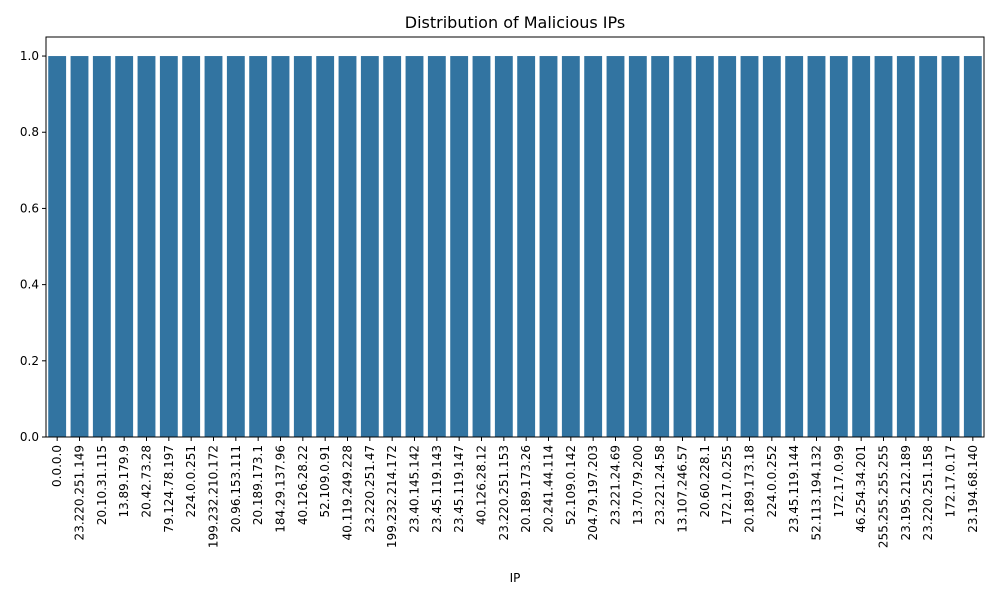  I want to click on y-tick-label: 0.8, so click(29, 132).